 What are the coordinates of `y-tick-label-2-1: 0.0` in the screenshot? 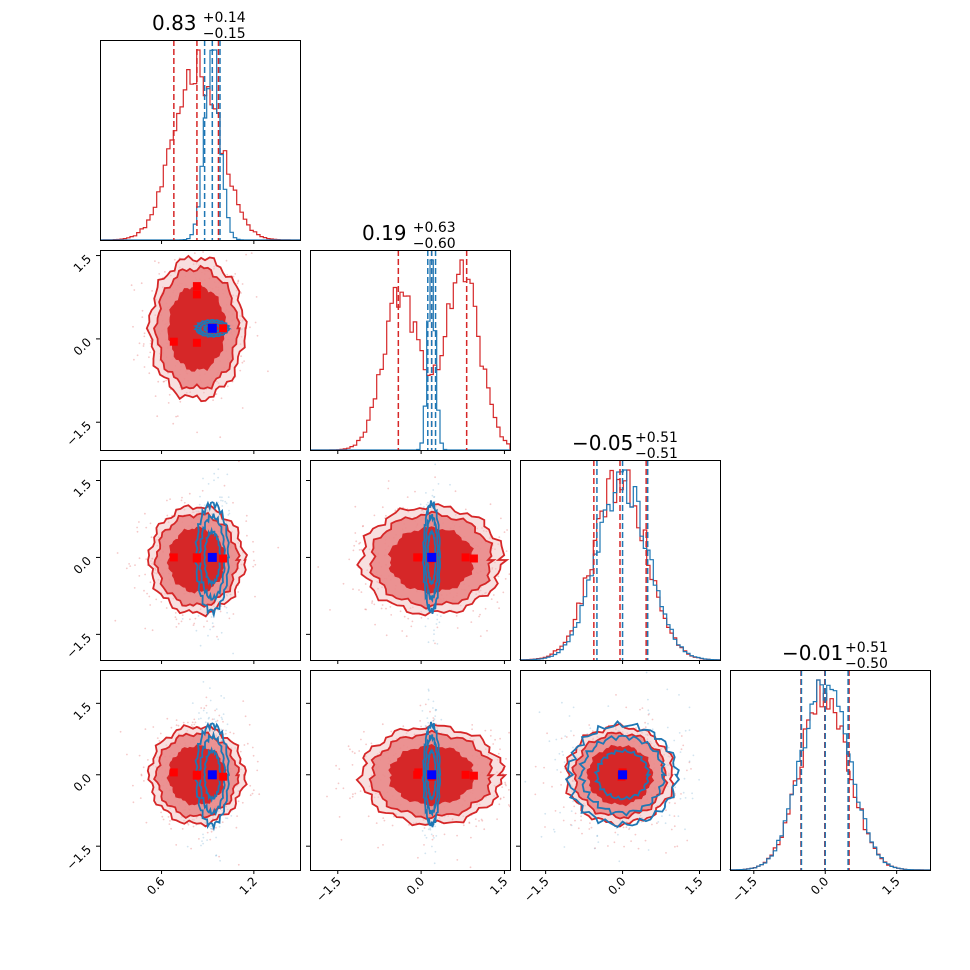 It's located at (82, 565).